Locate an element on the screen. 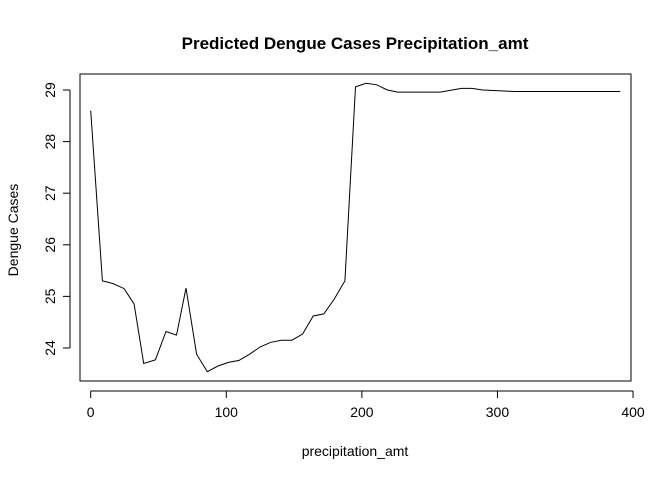 This screenshot has height=480, width=672. y-tick-label: 24 is located at coordinates (50, 348).